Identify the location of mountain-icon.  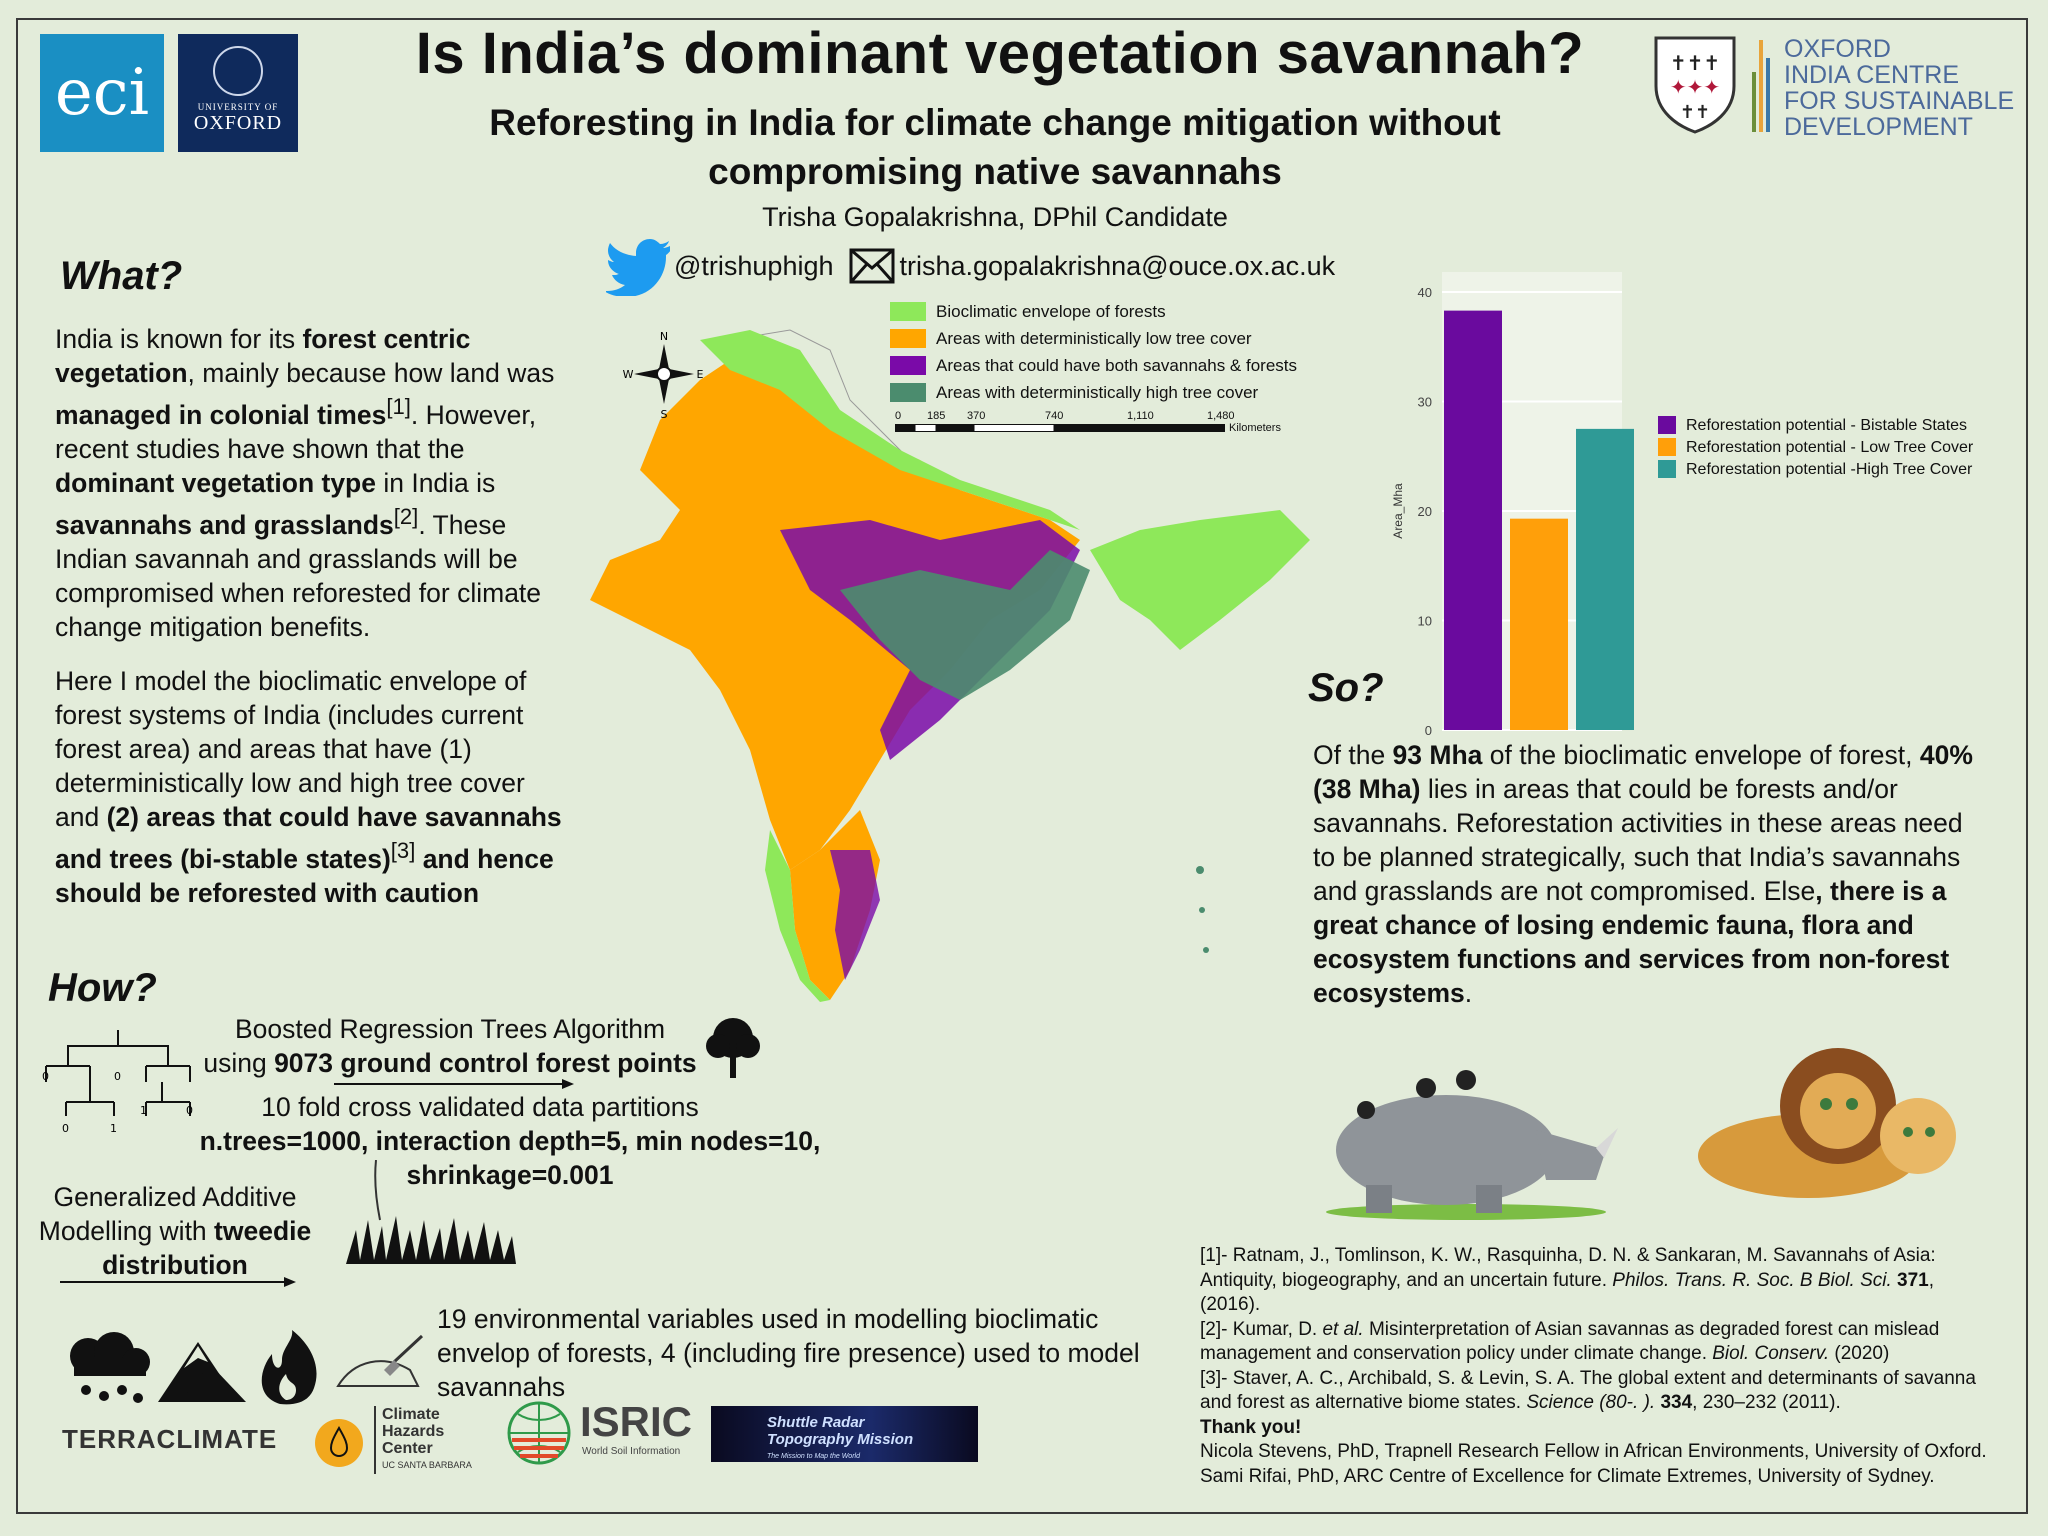
(202, 1372).